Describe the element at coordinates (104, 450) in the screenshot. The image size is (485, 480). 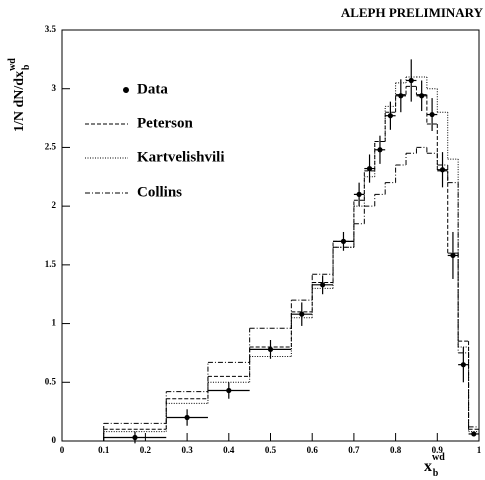
I see `x-tick-label: 0.1` at that location.